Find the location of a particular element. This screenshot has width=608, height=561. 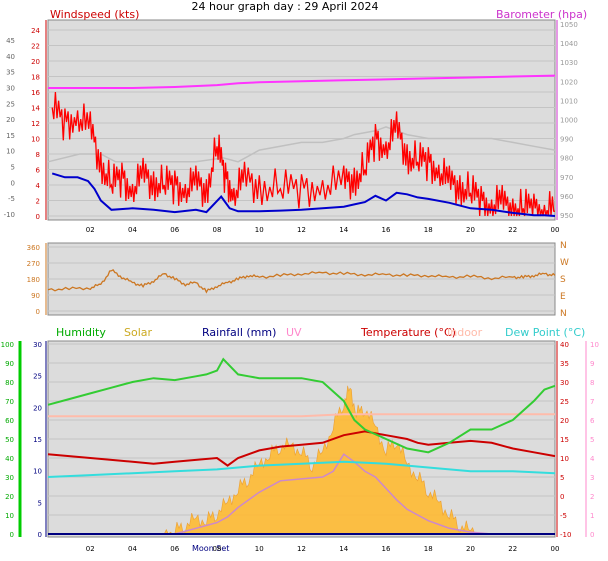

x-tick-label: 06 is located at coordinates (174, 230).